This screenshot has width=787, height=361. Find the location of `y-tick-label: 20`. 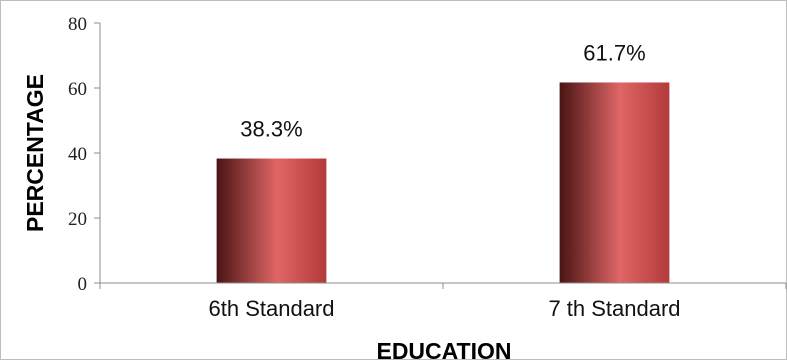

y-tick-label: 20 is located at coordinates (77, 219).